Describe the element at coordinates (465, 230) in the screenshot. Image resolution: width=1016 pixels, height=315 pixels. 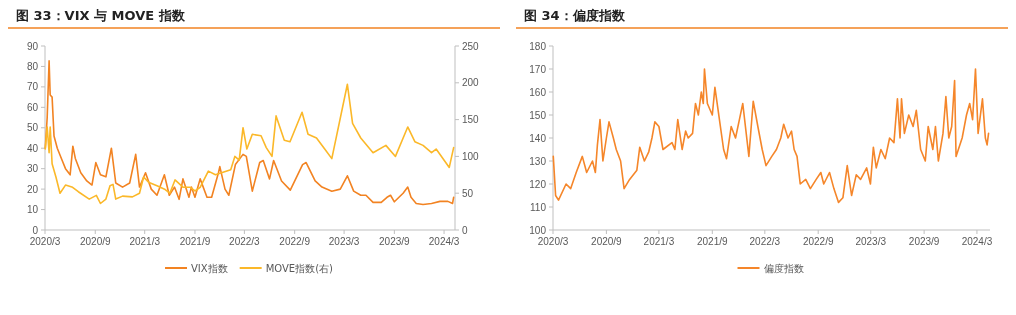
I see `y2-tick-label: 0` at that location.